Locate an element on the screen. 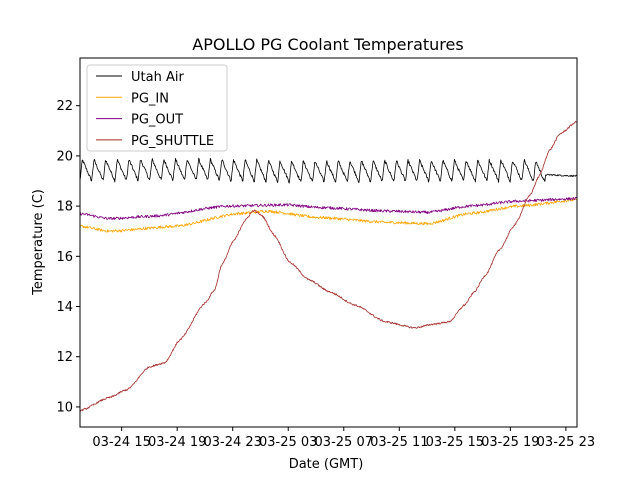 The width and height of the screenshot is (640, 480). x-tick-label: 03-25 19 is located at coordinates (510, 442).